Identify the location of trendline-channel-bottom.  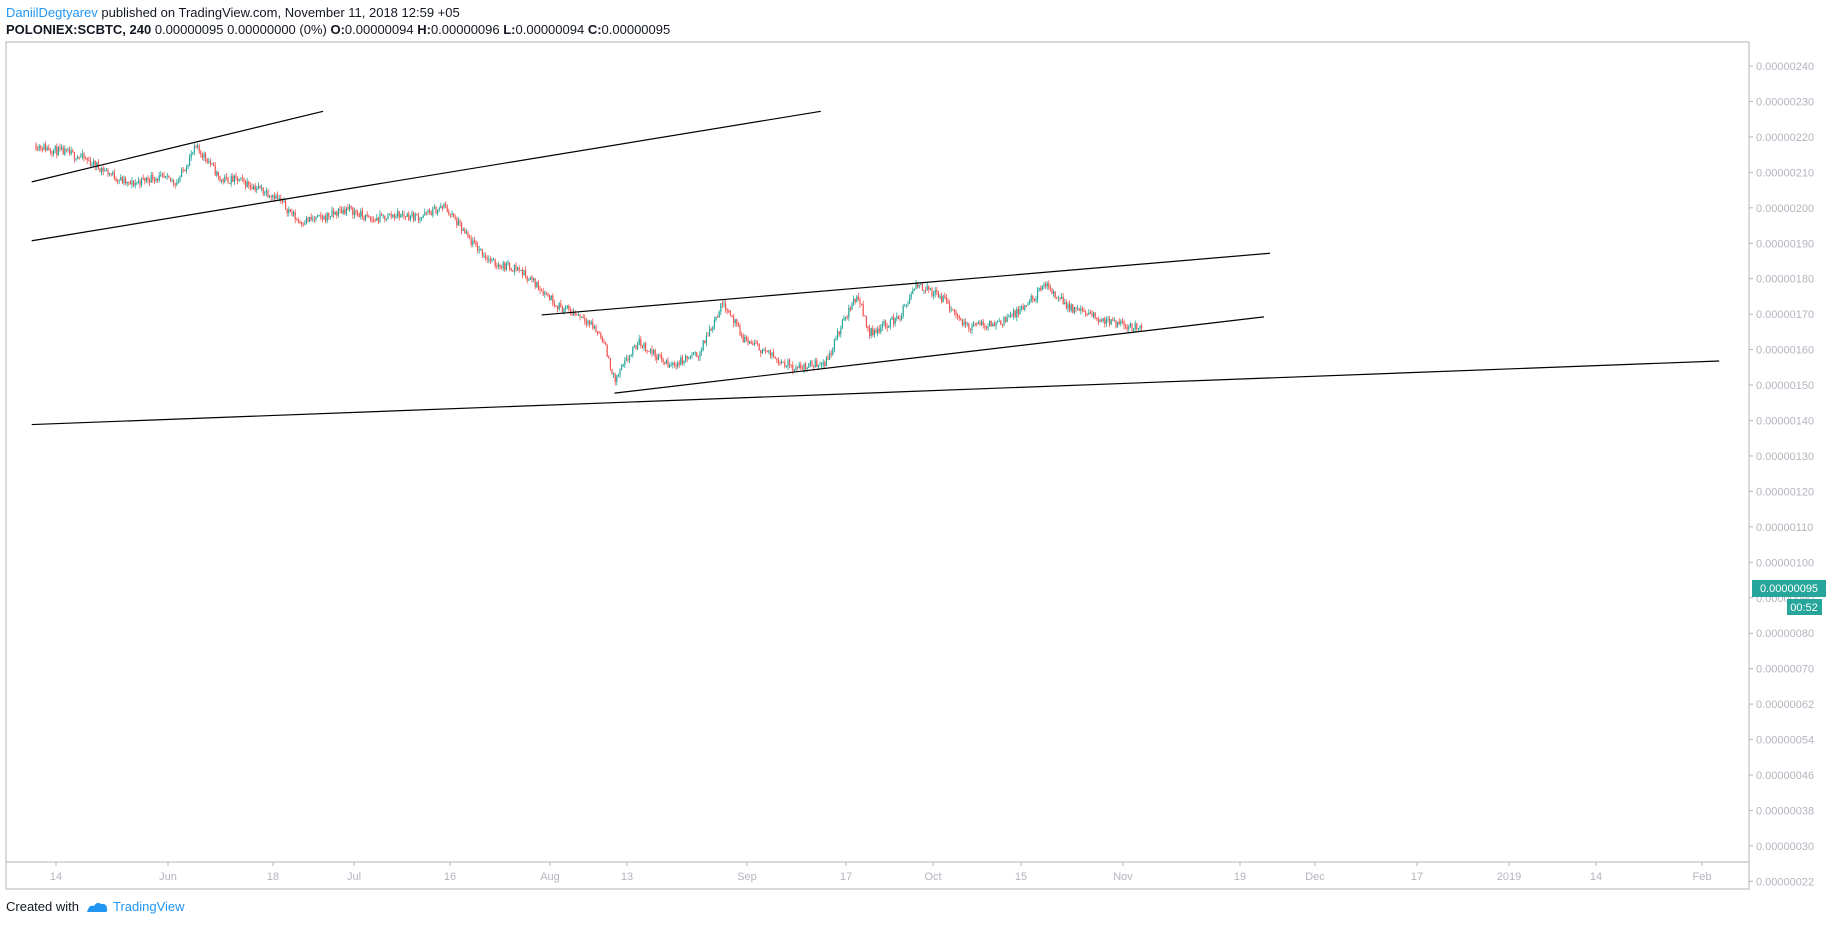
(939, 355).